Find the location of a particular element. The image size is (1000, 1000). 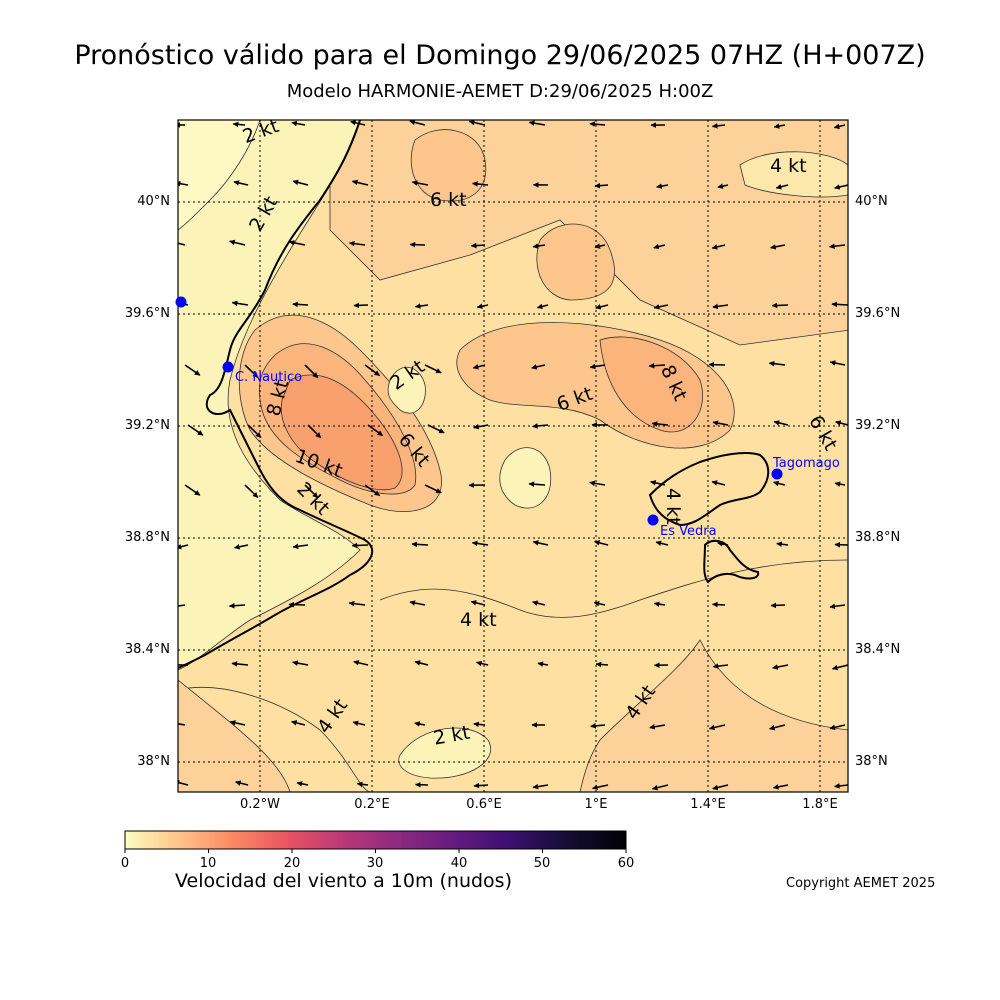

colorbar is located at coordinates (375, 840).